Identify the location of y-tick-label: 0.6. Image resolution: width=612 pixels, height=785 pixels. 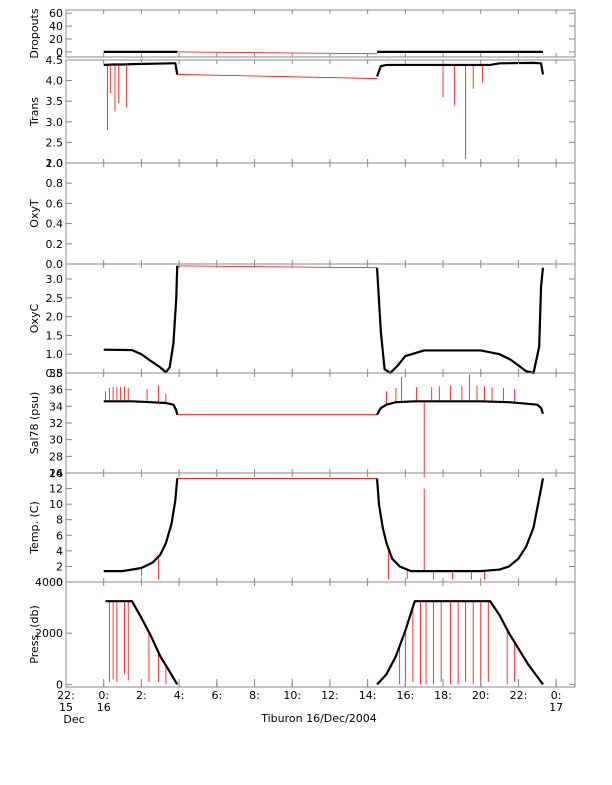
(55, 203).